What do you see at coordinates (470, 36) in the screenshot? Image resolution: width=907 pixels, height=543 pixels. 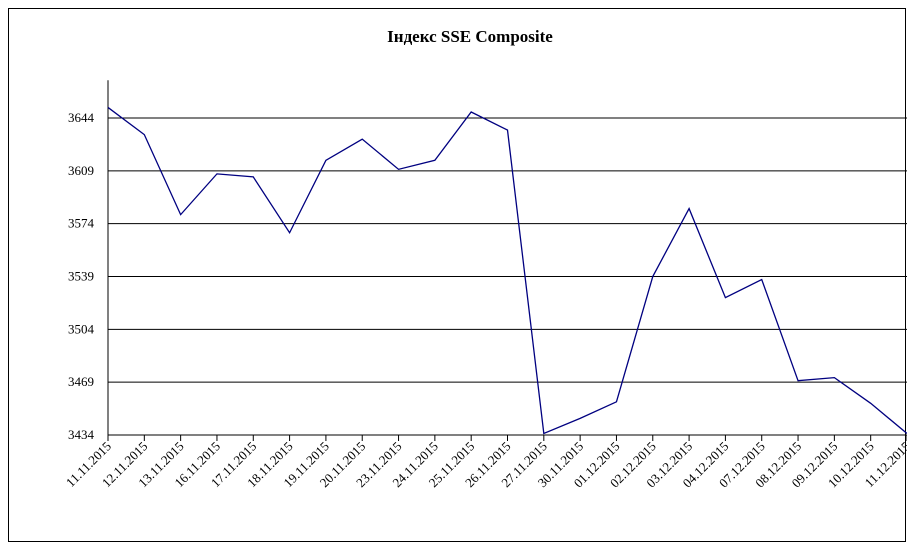 I see `chart-title: Індекс SSE Composite` at bounding box center [470, 36].